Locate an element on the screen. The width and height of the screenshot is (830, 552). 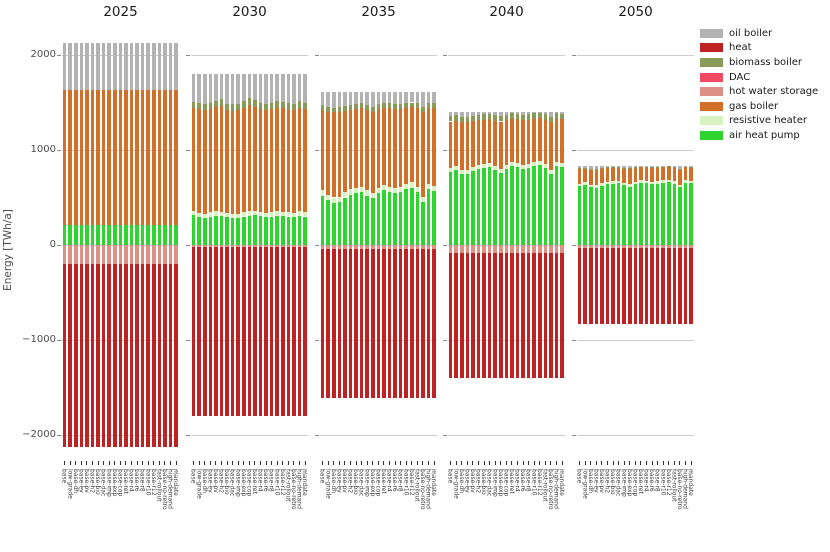
bar-2050-biomass_boiler is located at coordinates (646, 167).